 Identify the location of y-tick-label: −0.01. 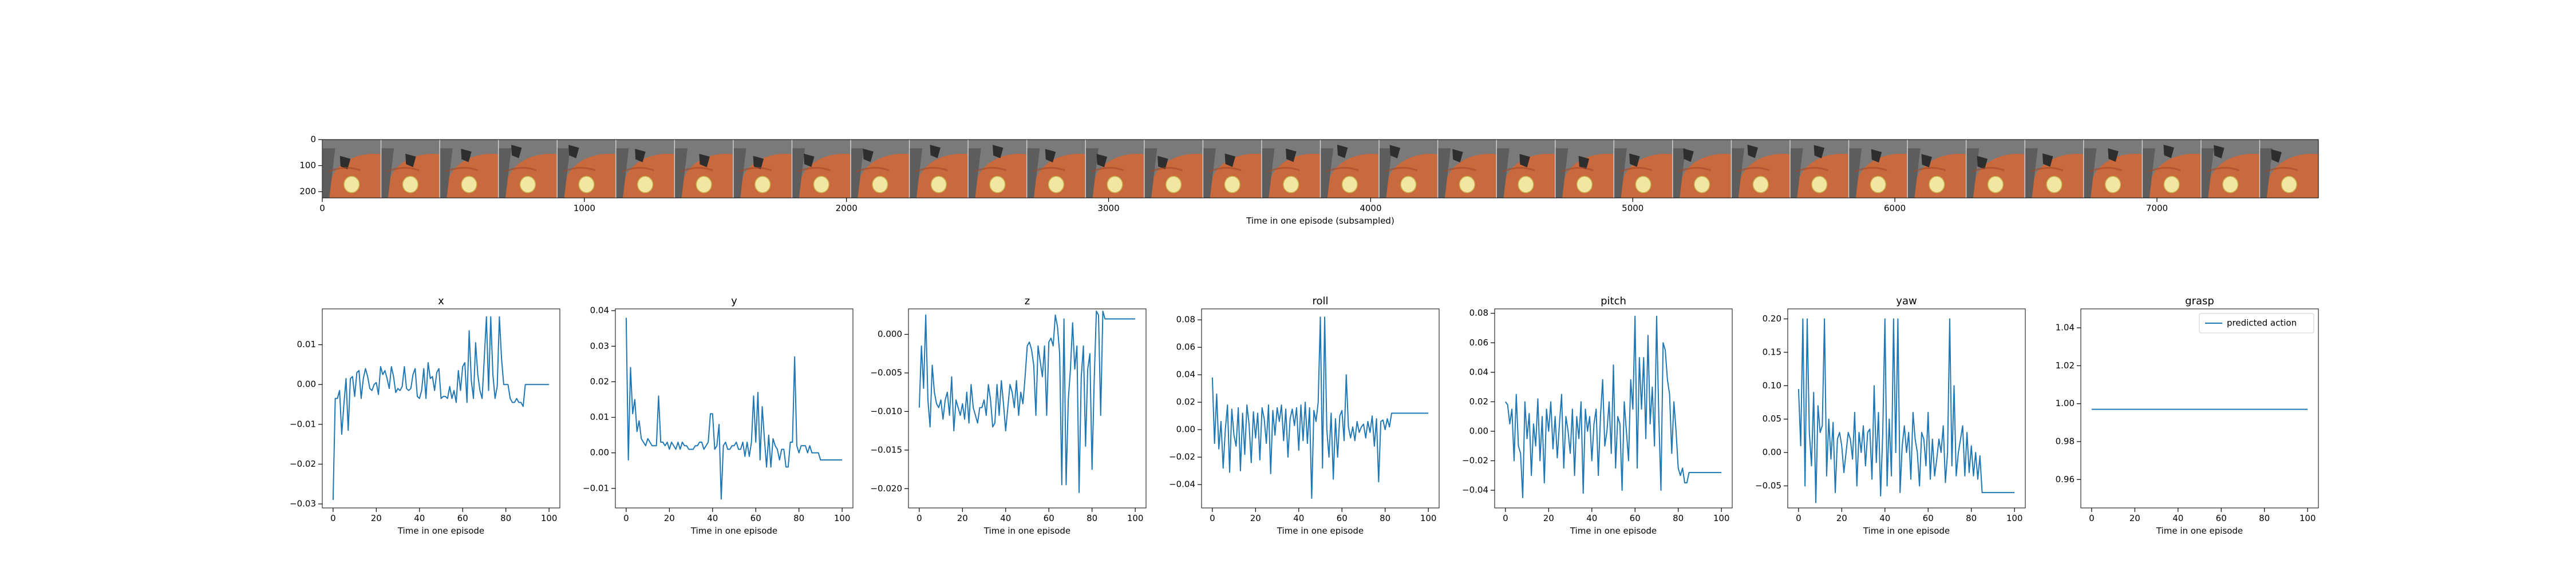
(596, 488).